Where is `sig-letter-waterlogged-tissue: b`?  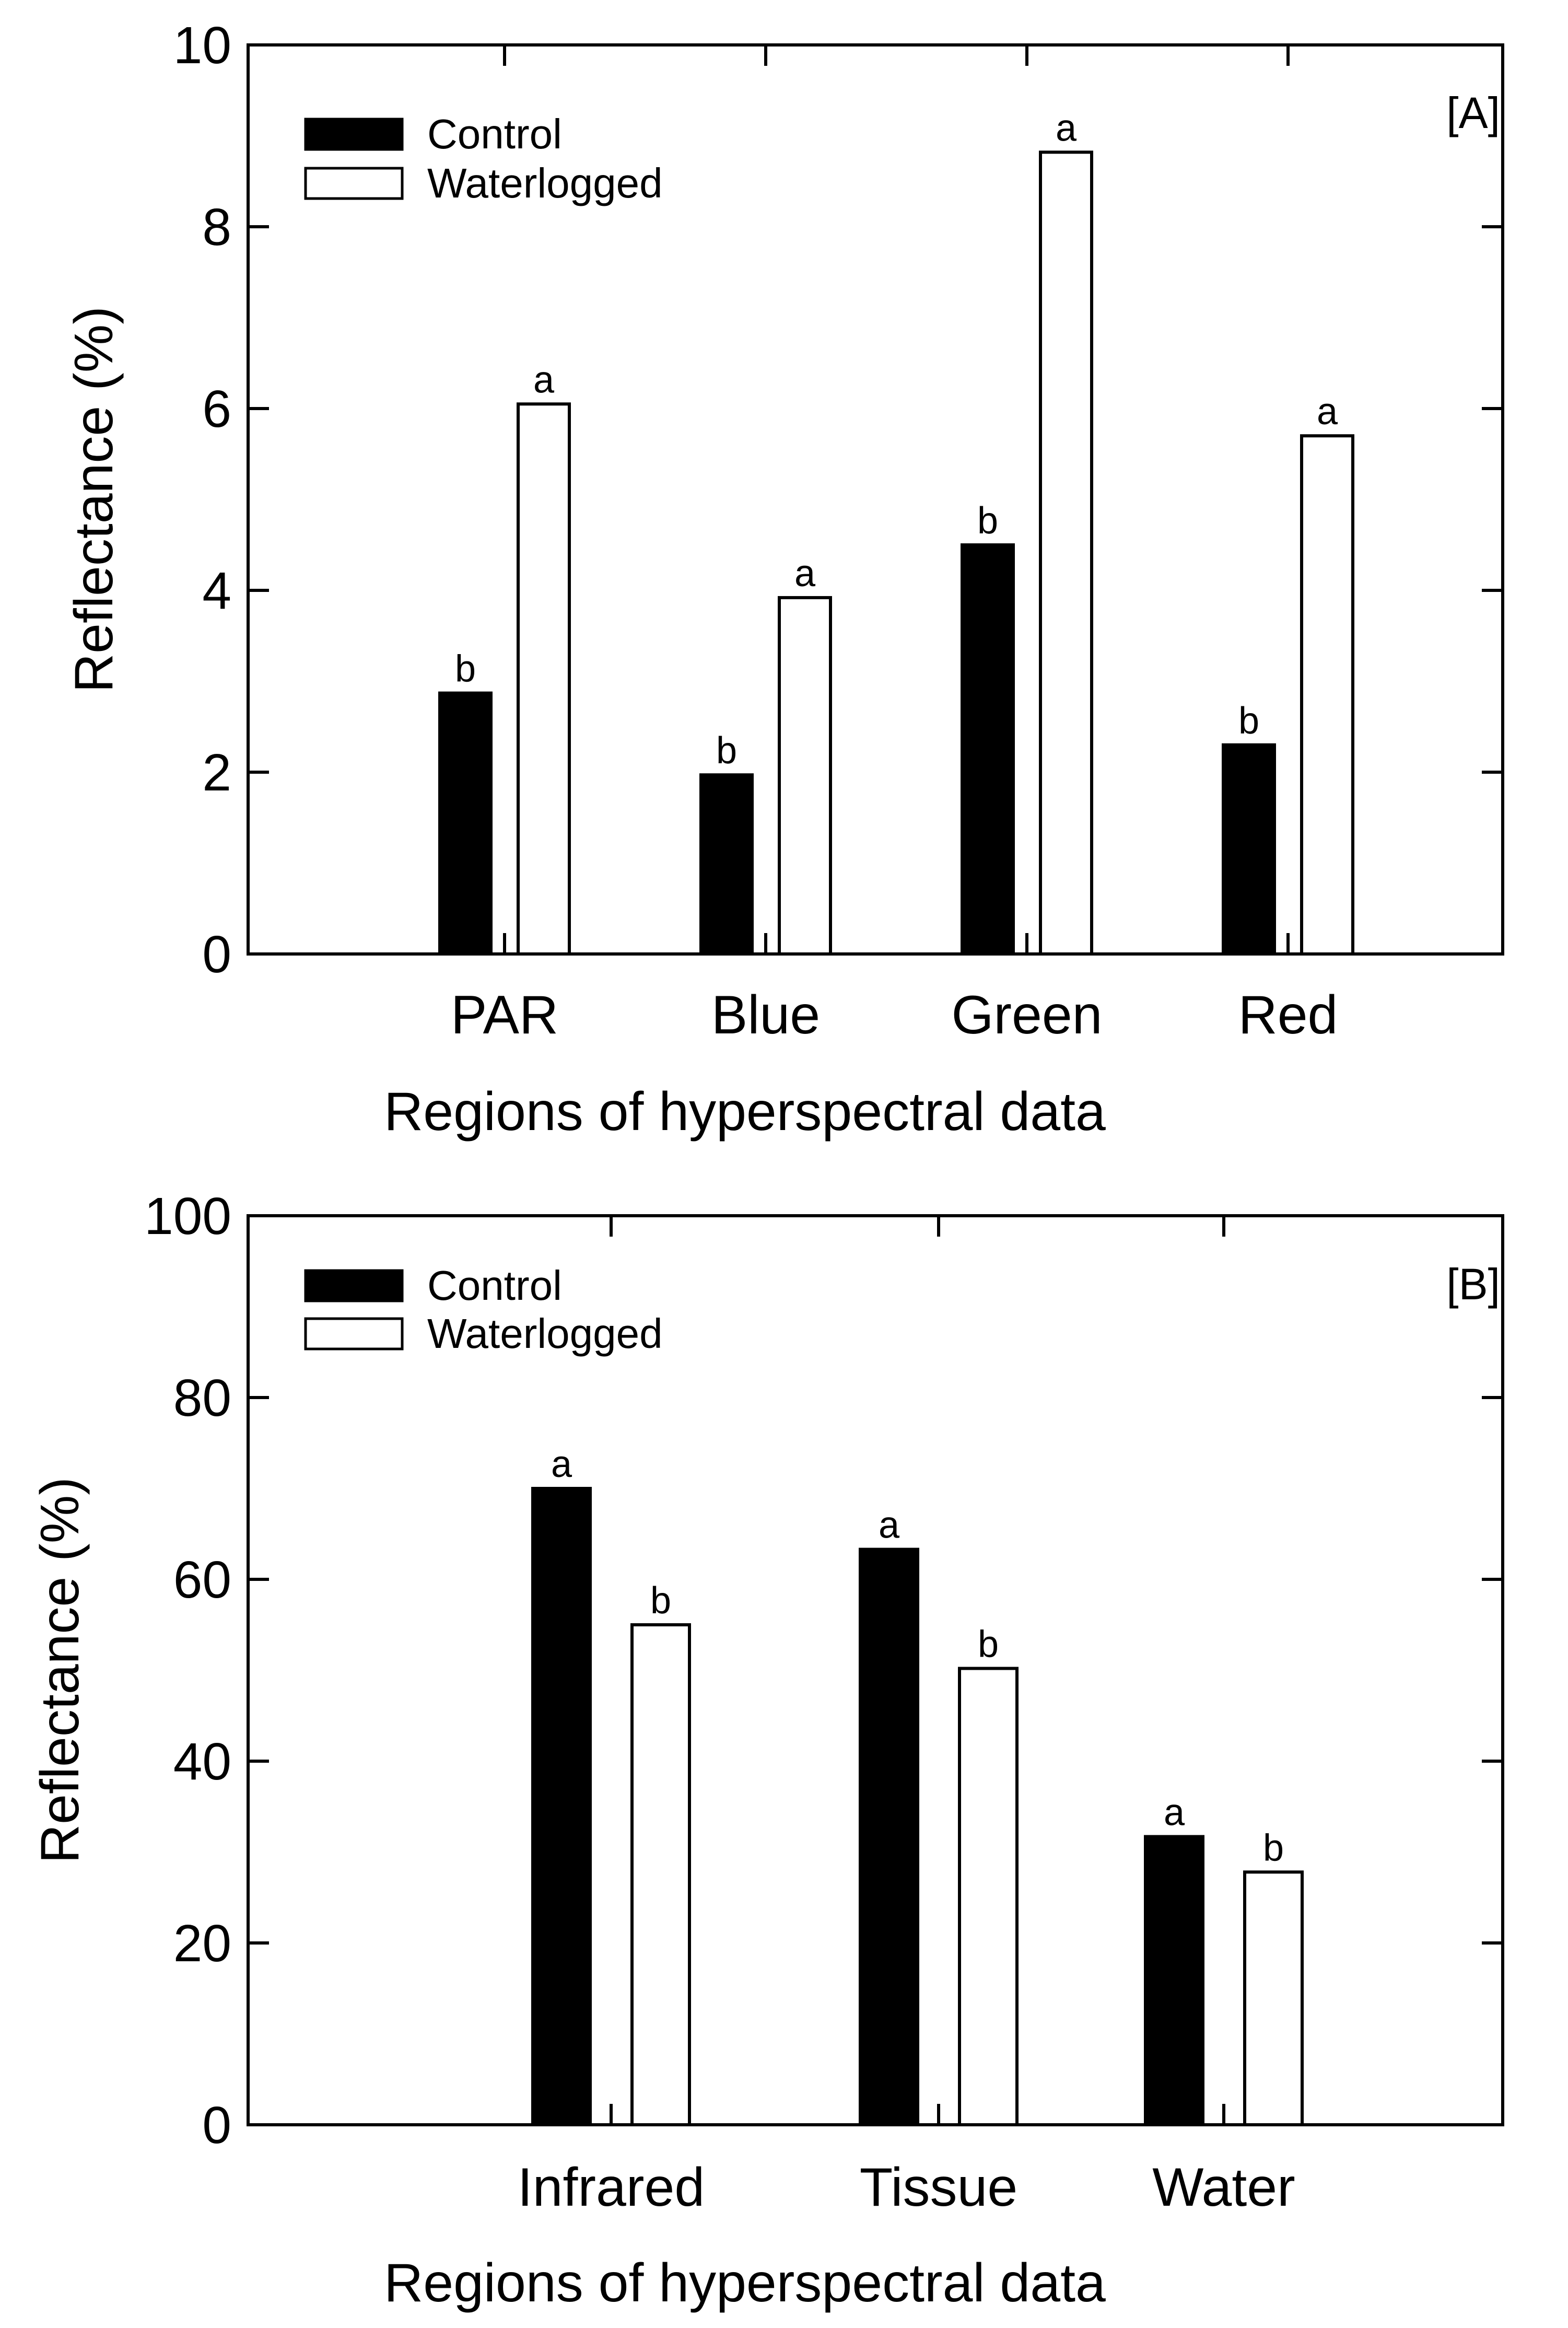 sig-letter-waterlogged-tissue: b is located at coordinates (988, 1645).